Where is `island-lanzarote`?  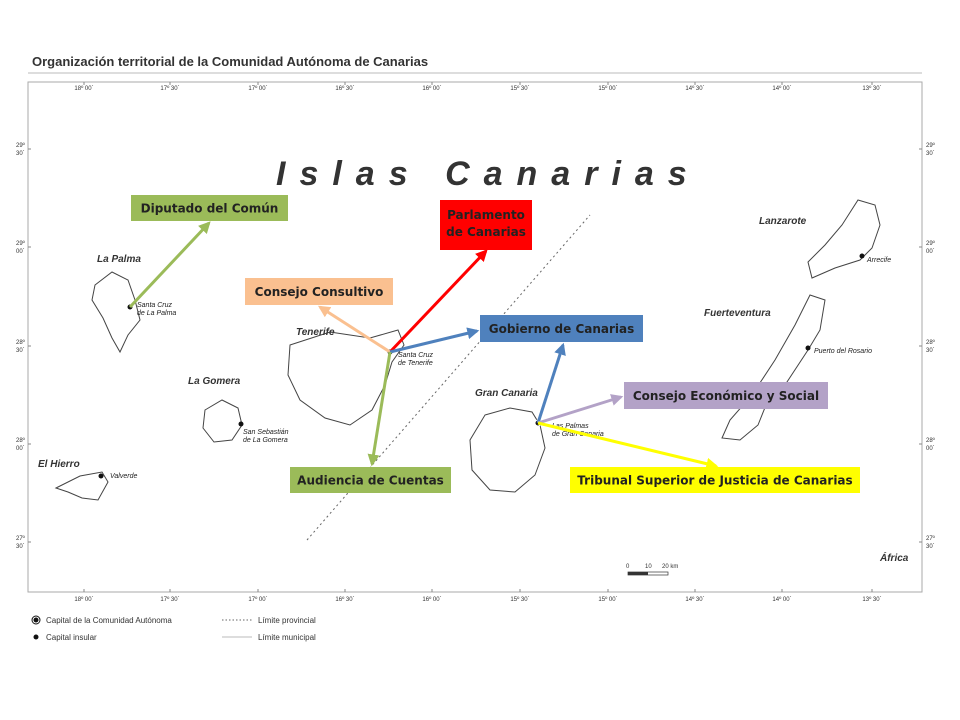 island-lanzarote is located at coordinates (844, 239).